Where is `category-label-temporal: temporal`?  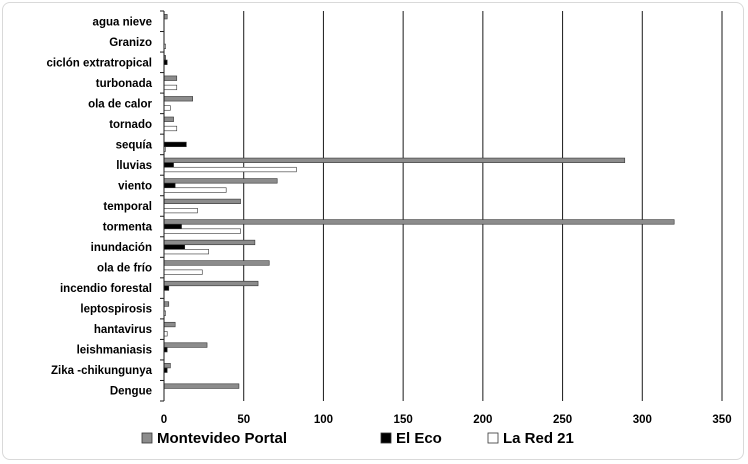 category-label-temporal: temporal is located at coordinates (127, 207).